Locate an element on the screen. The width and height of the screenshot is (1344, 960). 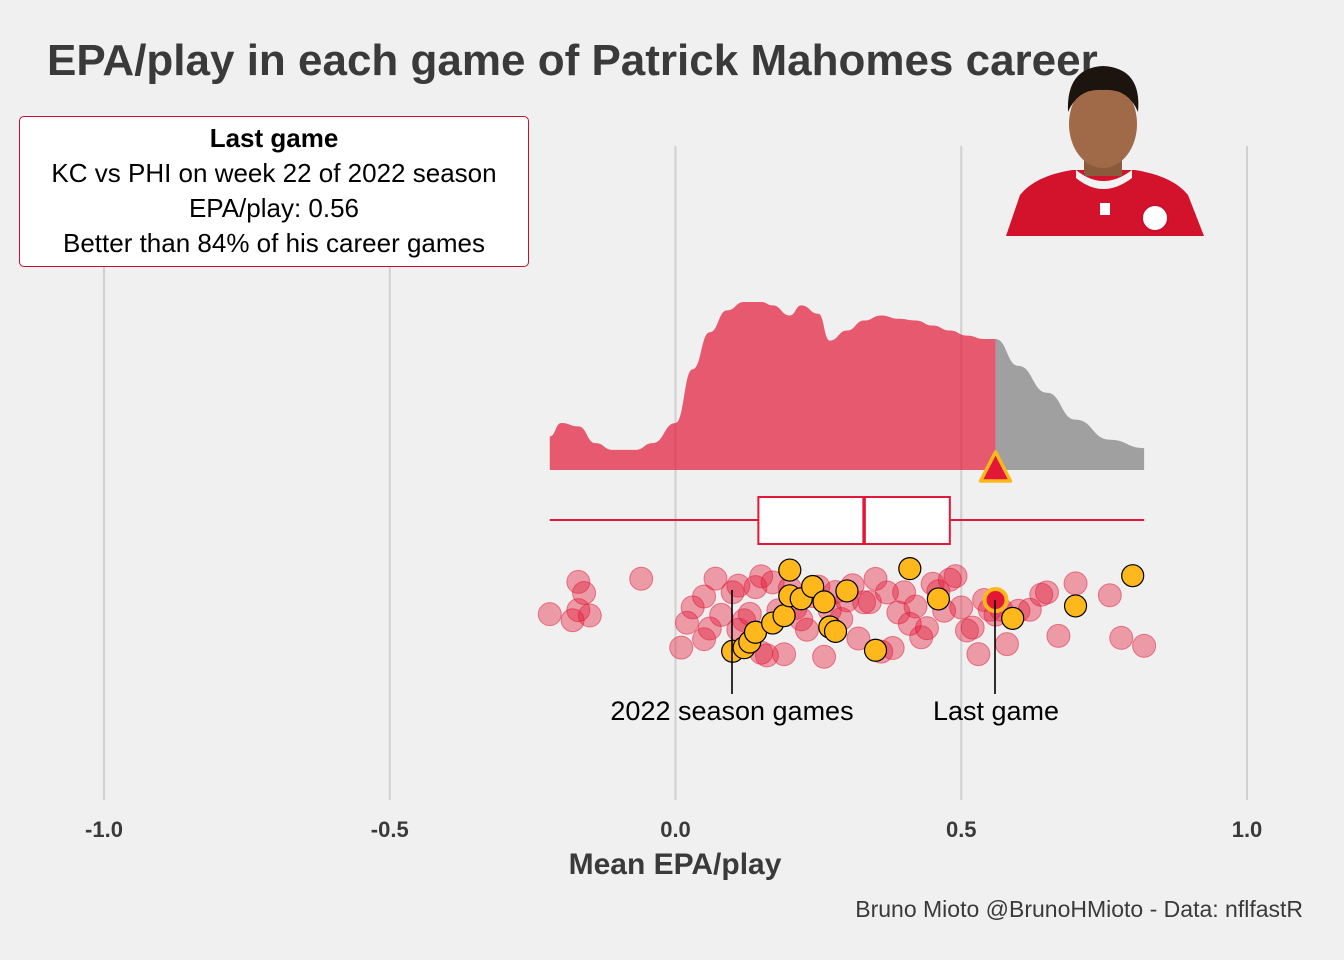
points-layer is located at coordinates (847, 613).